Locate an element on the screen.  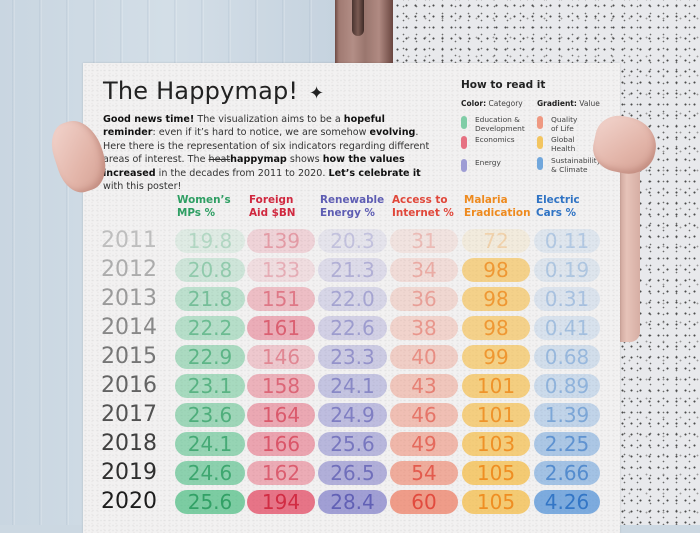
legend-item: Sustainability & Climate is located at coordinates (569, 165).